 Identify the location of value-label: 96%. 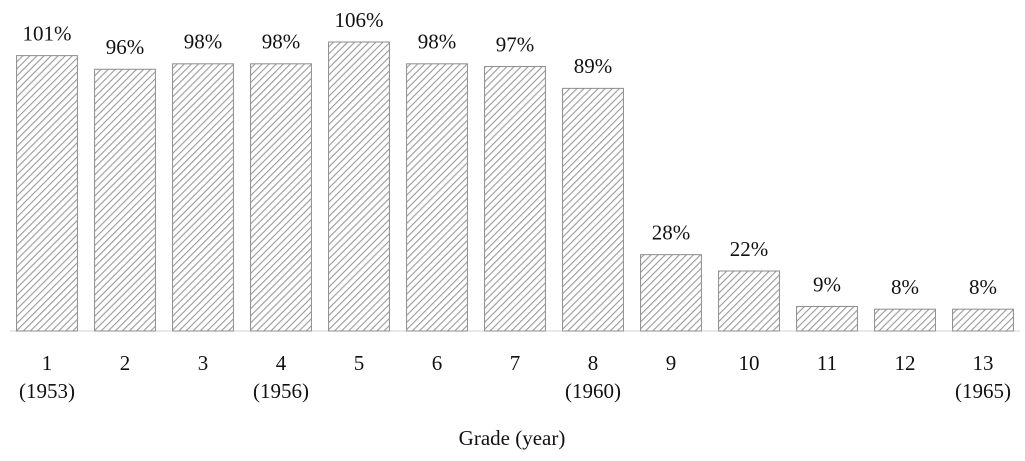
(125, 47).